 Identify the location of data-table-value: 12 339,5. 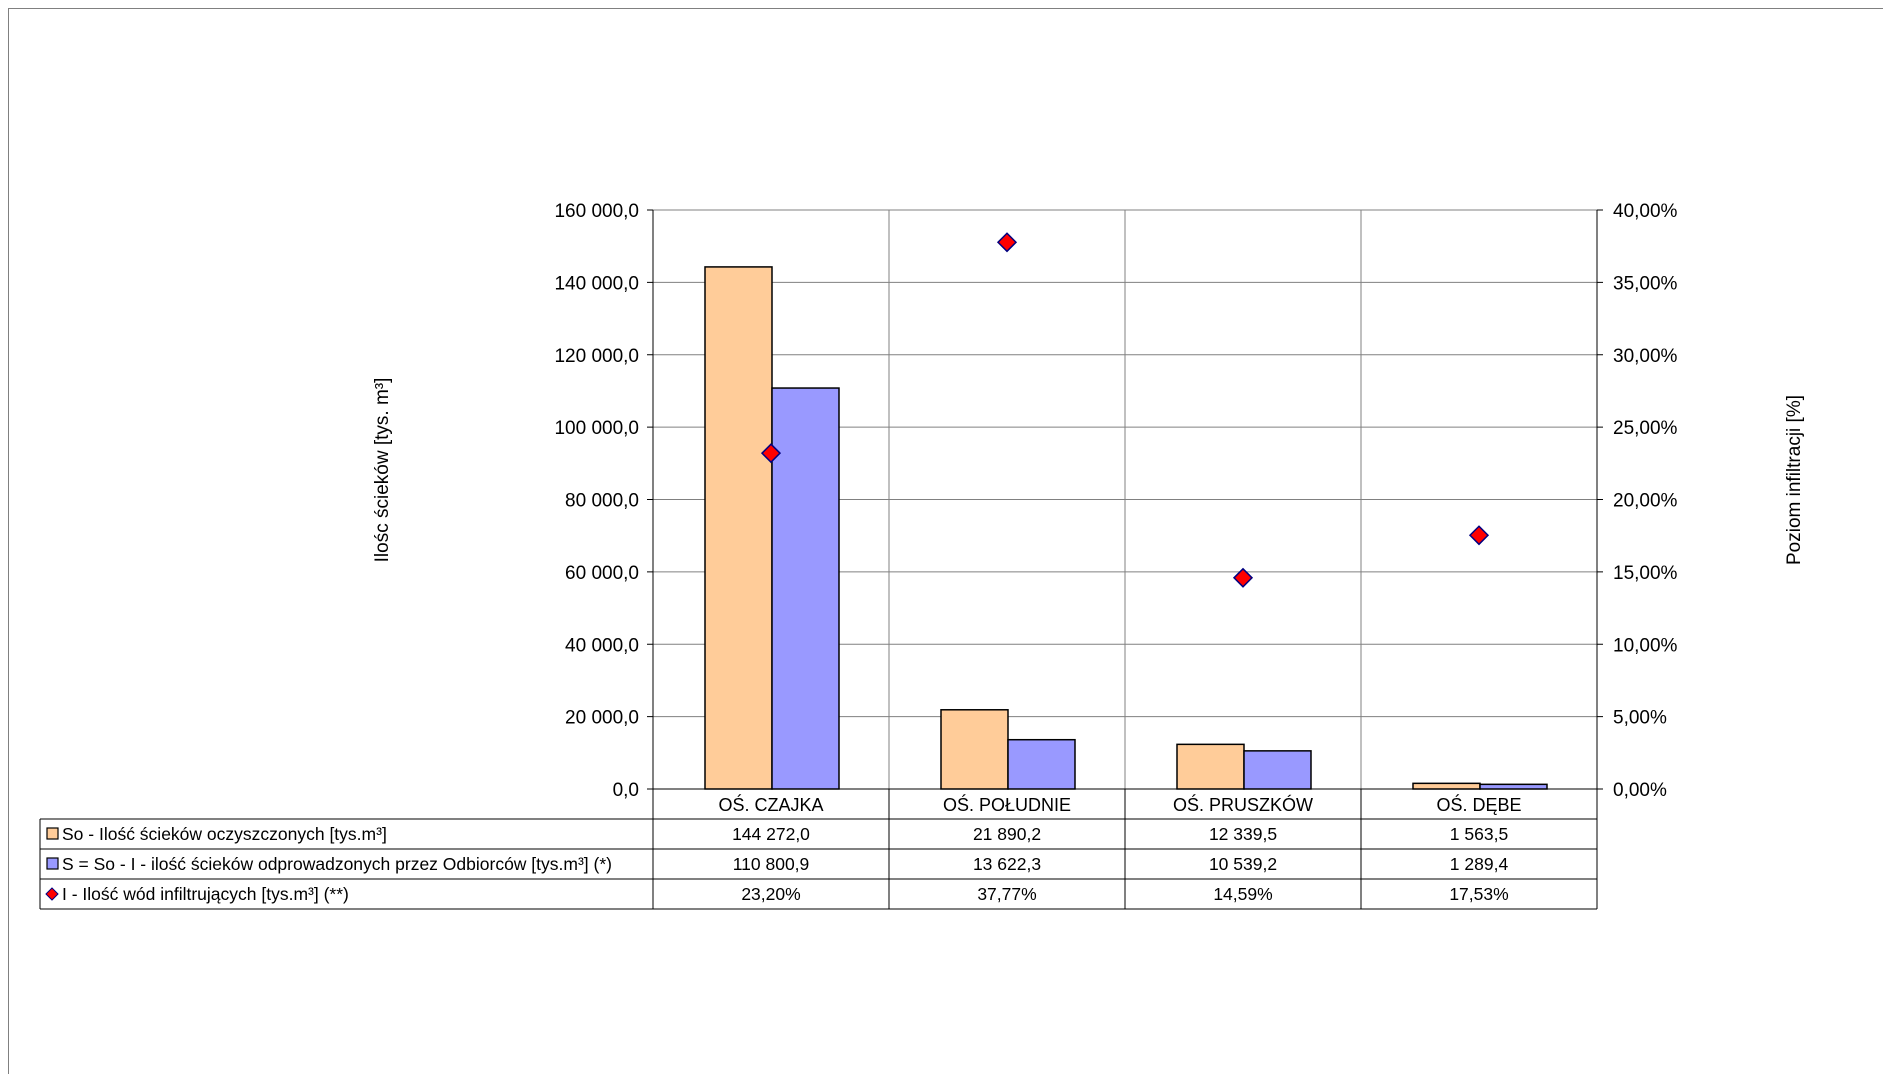
(1243, 834).